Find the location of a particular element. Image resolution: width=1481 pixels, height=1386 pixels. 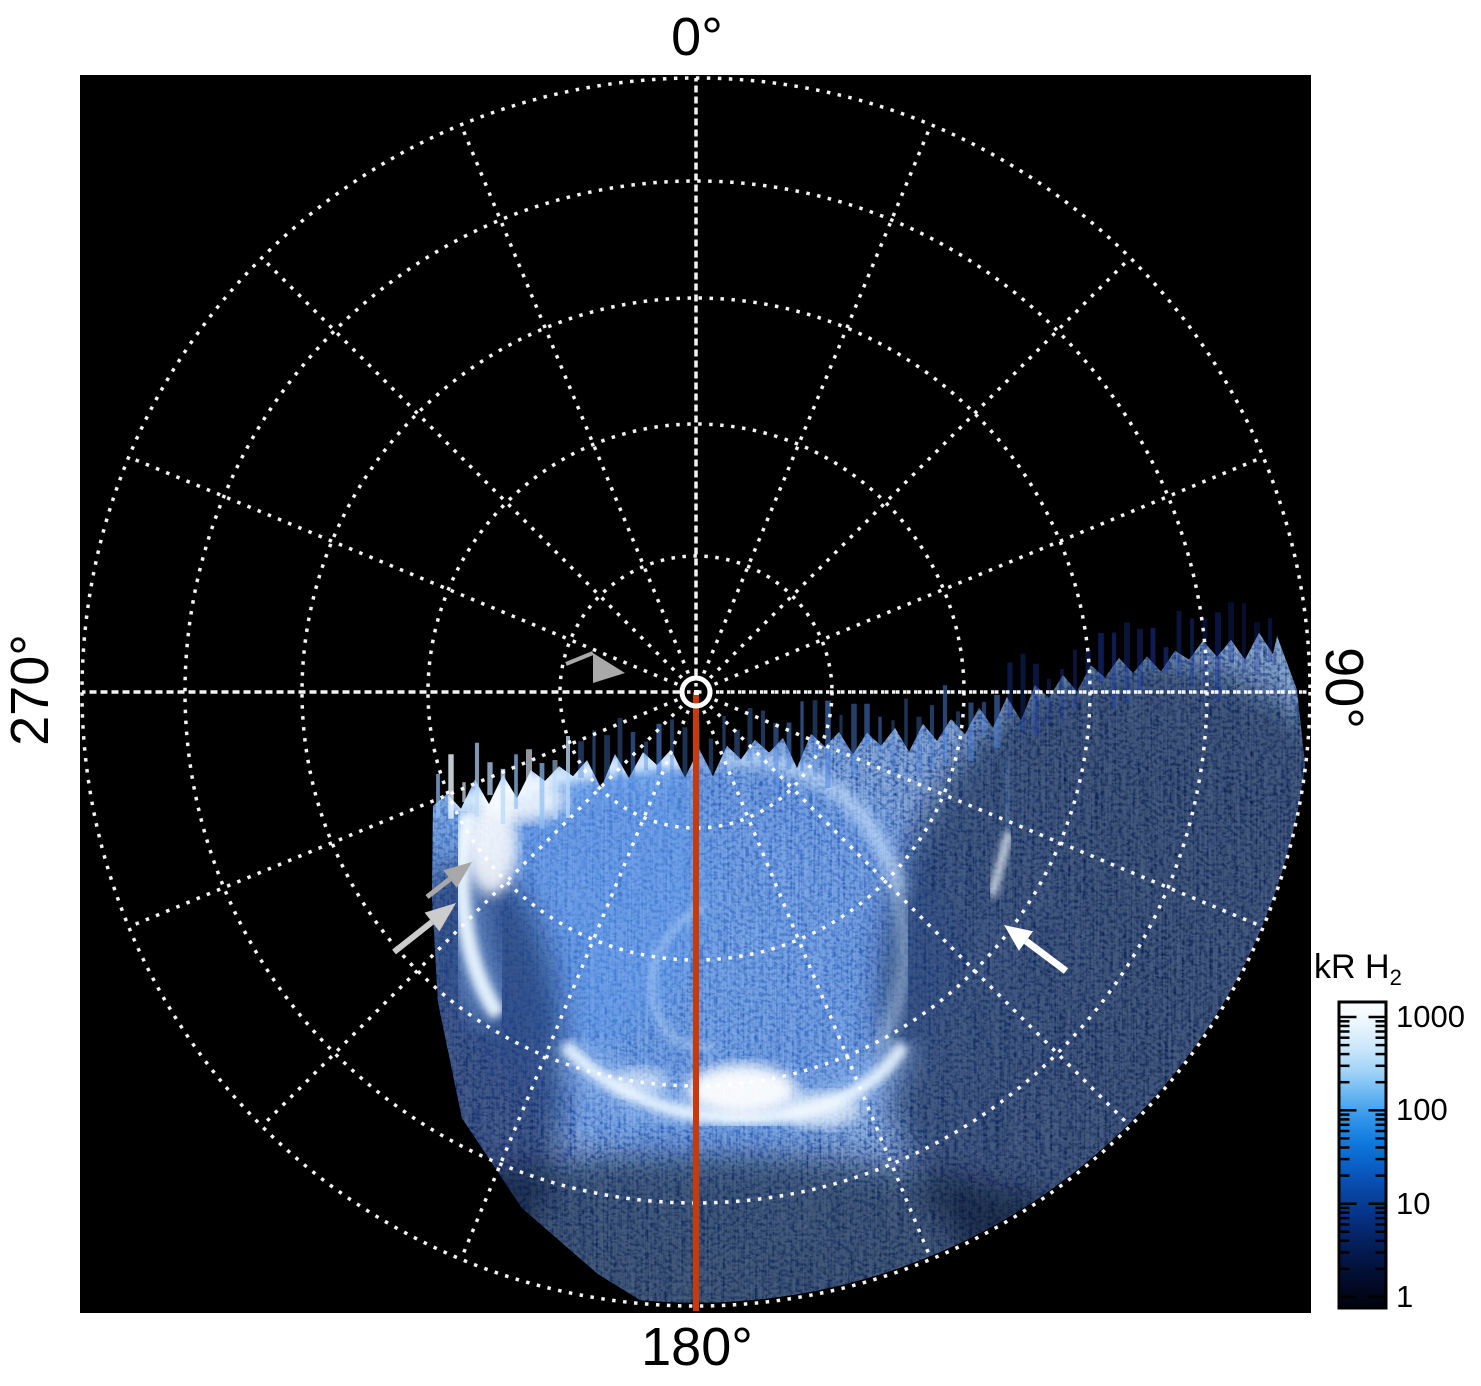

left-upper-gray-arrow is located at coordinates (448, 880).